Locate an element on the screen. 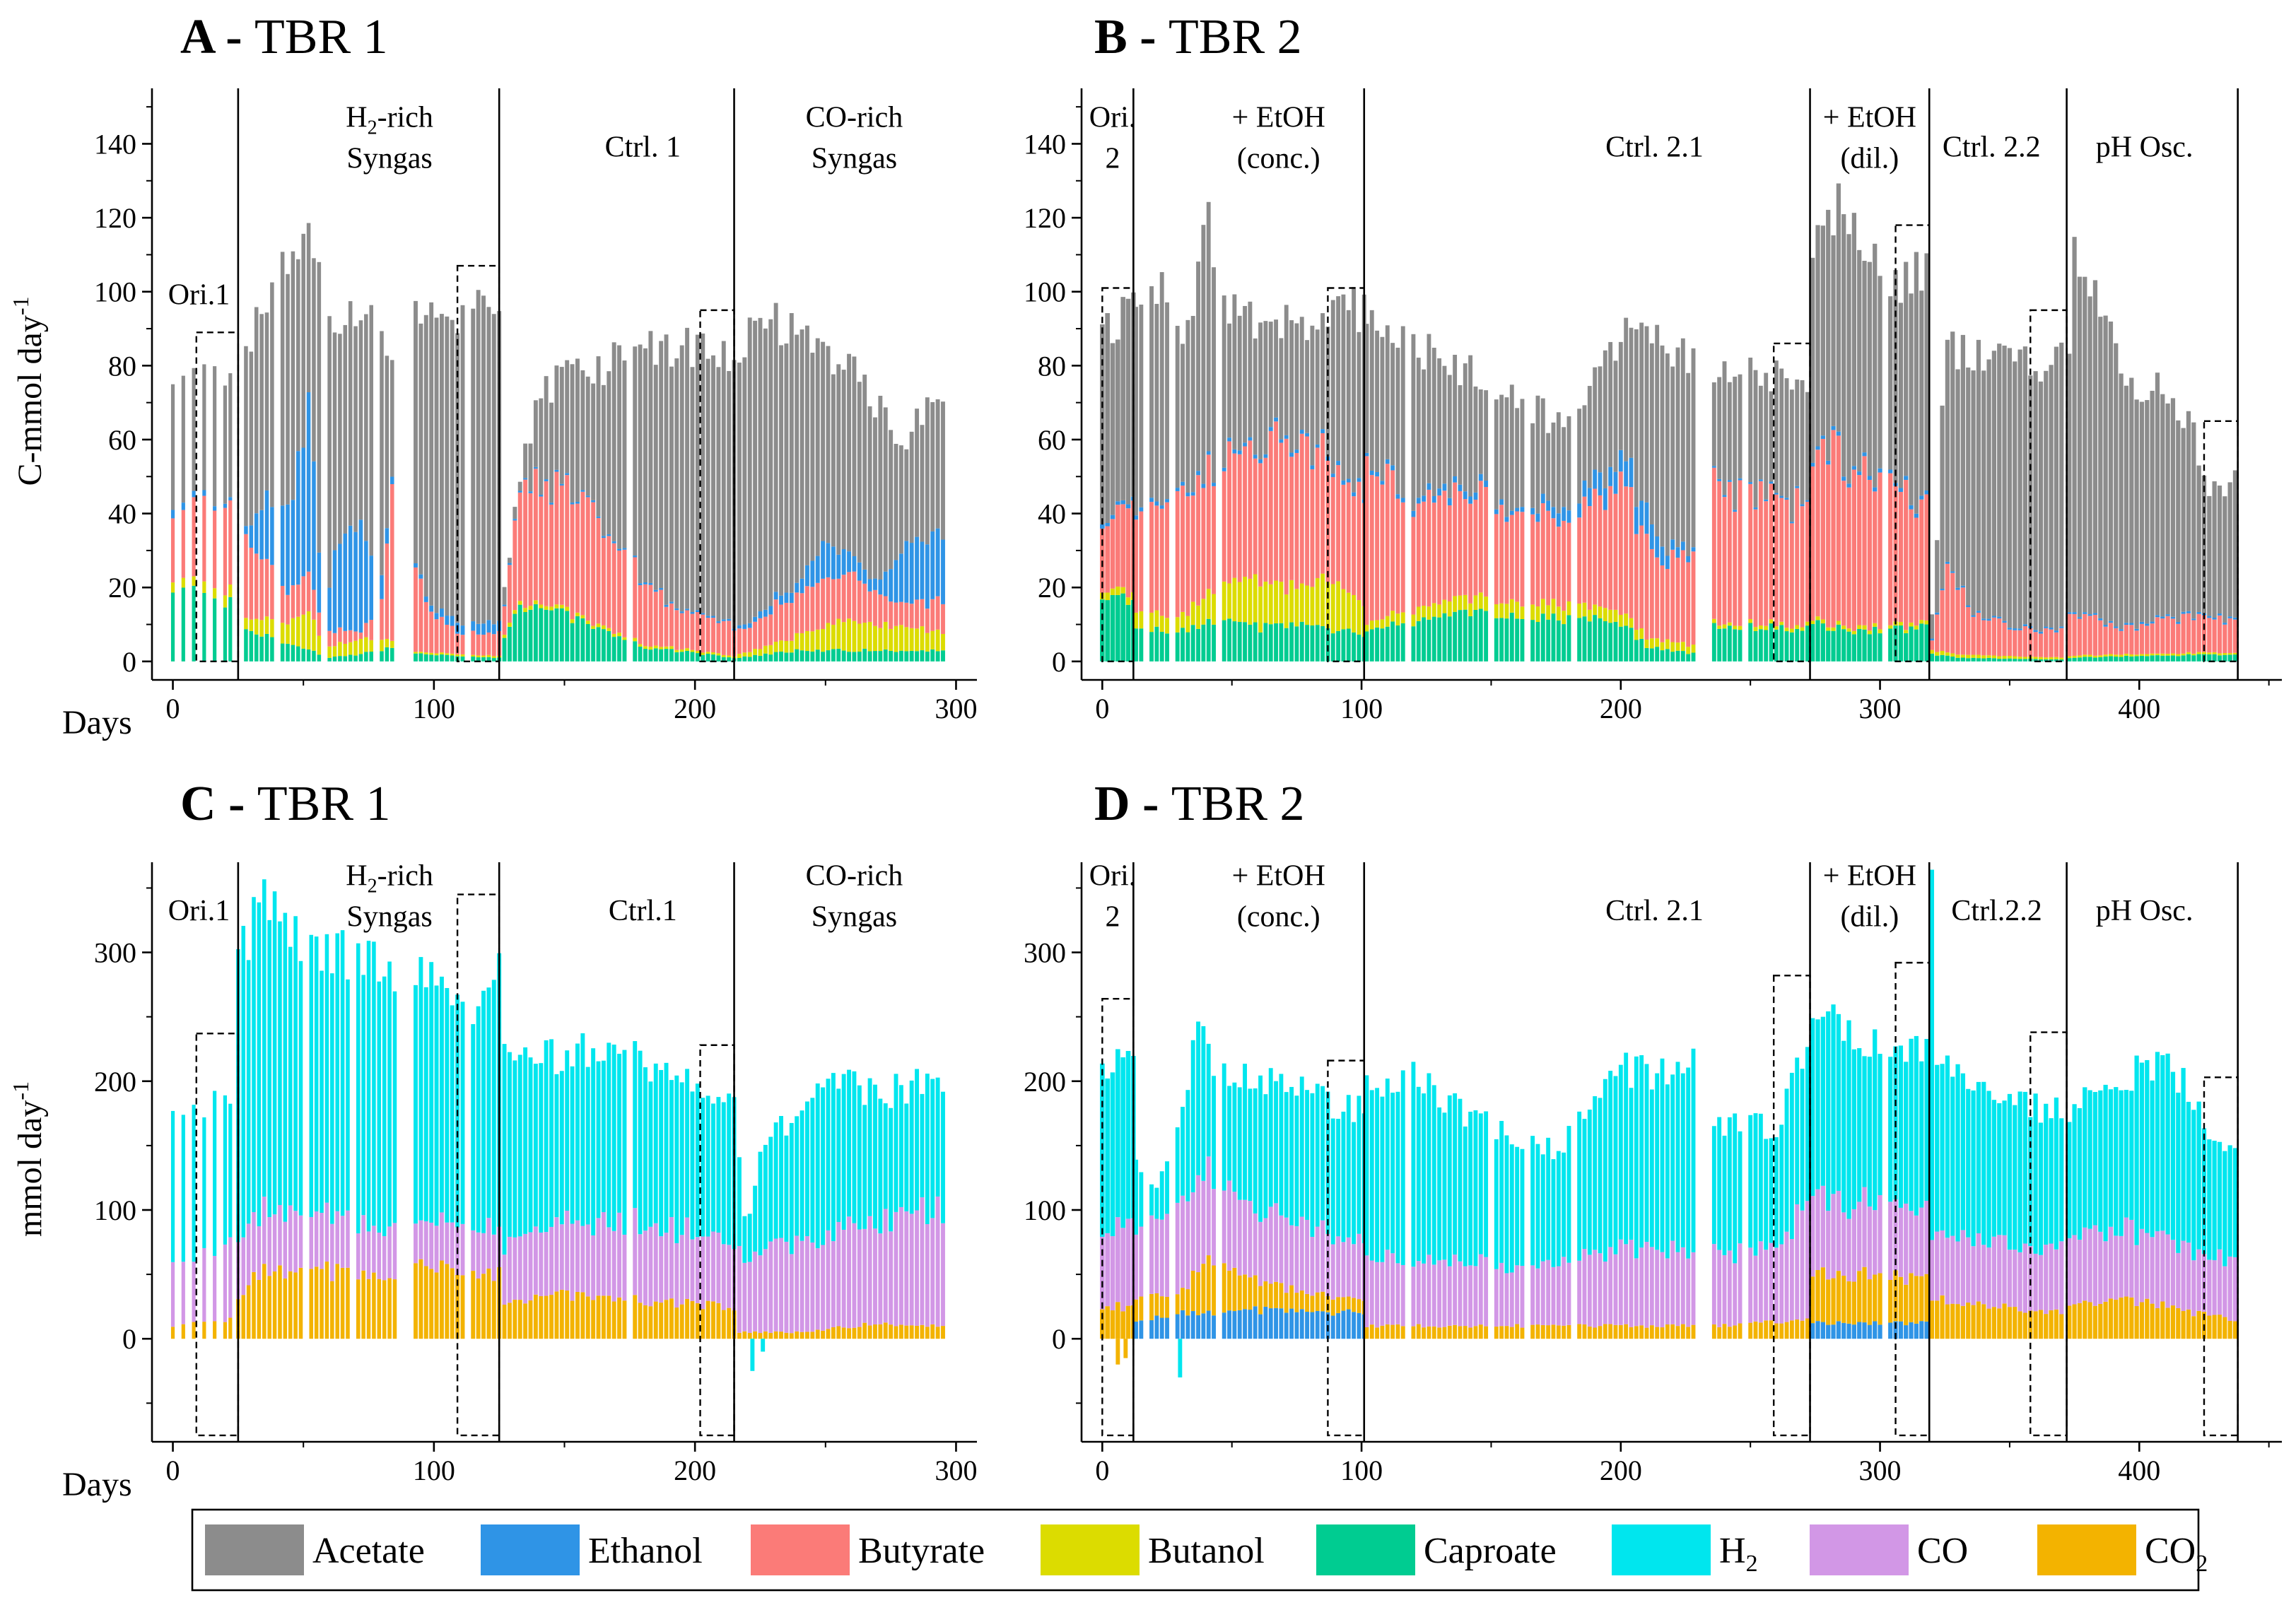 This screenshot has width=2296, height=1610. legend-label-butyrate: Butyrate is located at coordinates (921, 1551).